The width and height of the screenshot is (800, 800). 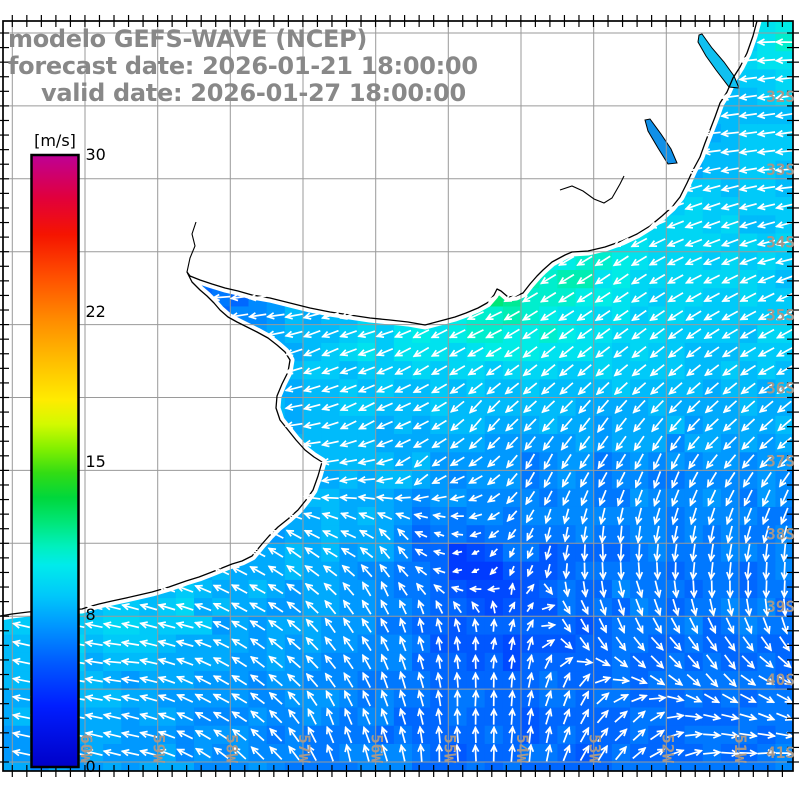 I want to click on coastal-lagoon-line, so click(x=592, y=189).